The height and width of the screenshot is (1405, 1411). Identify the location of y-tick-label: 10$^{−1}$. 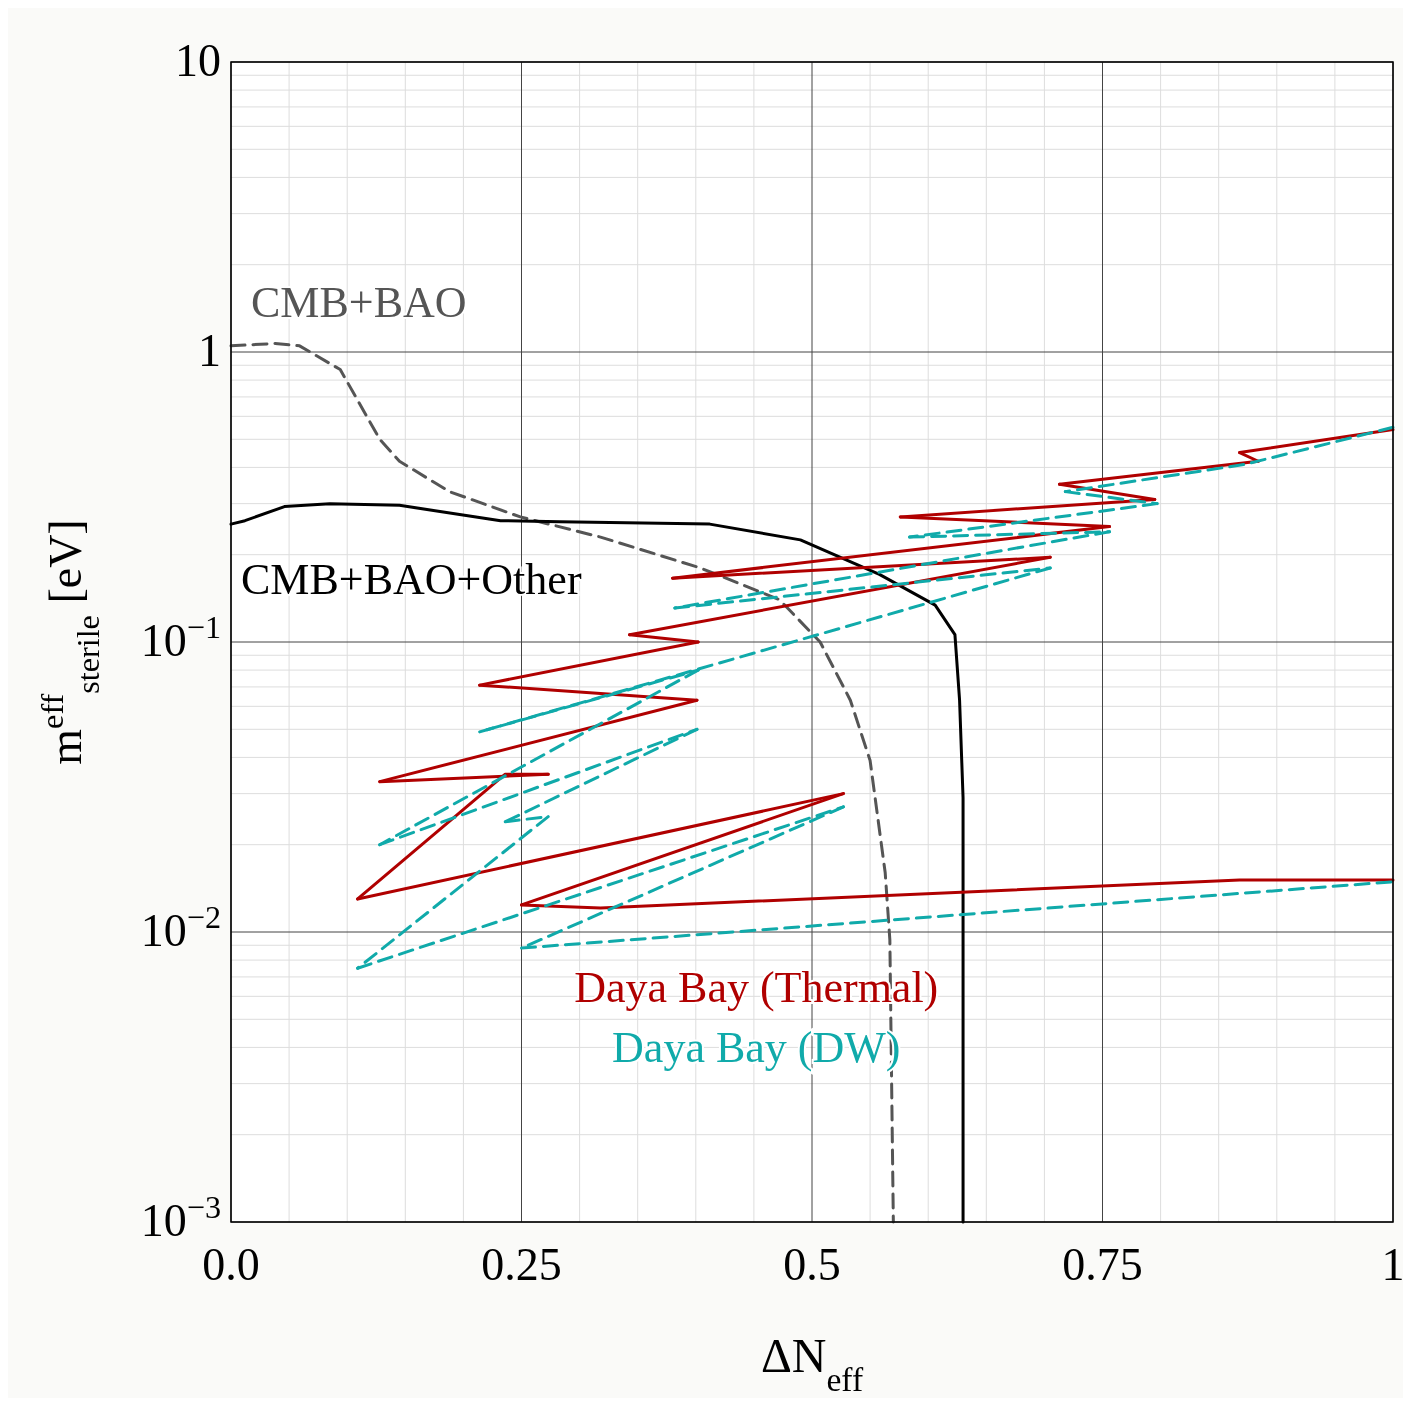
(180, 637).